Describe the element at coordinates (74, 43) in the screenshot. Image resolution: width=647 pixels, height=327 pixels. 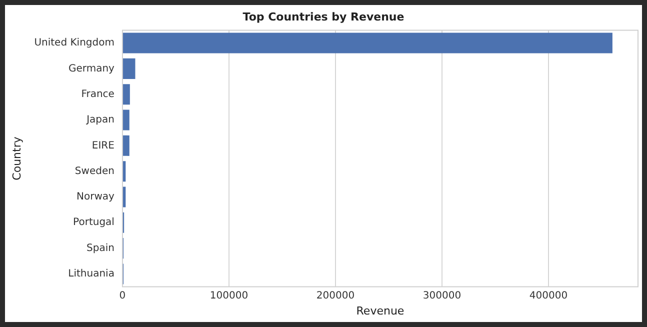
I see `y-tick-label: United Kingdom` at that location.